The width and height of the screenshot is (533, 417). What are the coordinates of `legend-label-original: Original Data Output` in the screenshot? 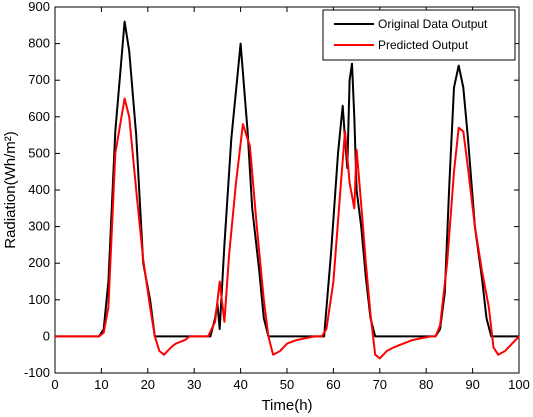 It's located at (433, 24).